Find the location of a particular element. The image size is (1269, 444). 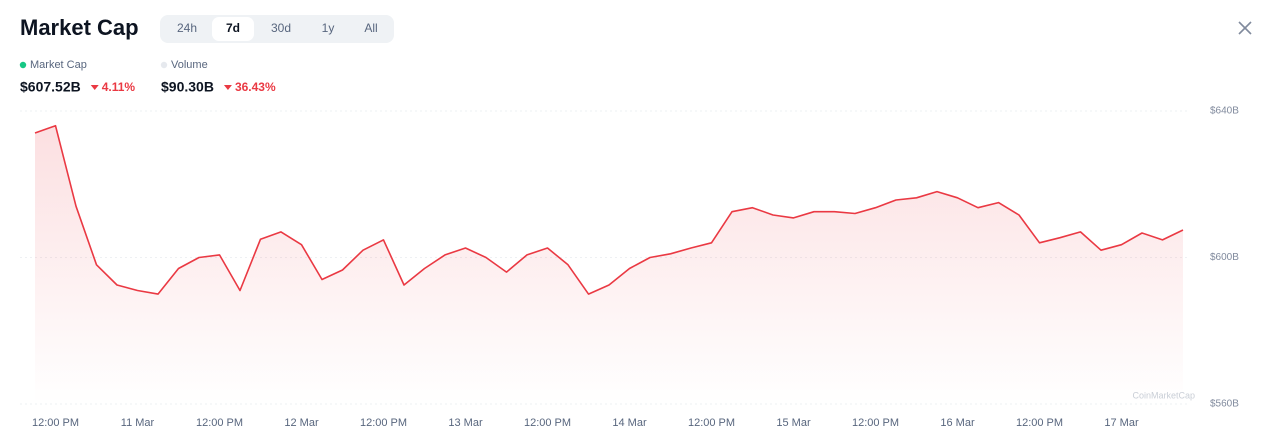

tab: 1y is located at coordinates (328, 28).